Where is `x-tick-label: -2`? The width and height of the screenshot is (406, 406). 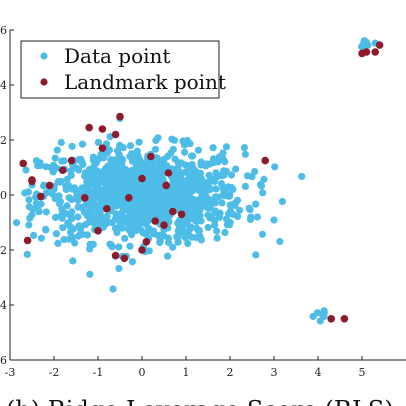 x-tick-label: -2 is located at coordinates (54, 372).